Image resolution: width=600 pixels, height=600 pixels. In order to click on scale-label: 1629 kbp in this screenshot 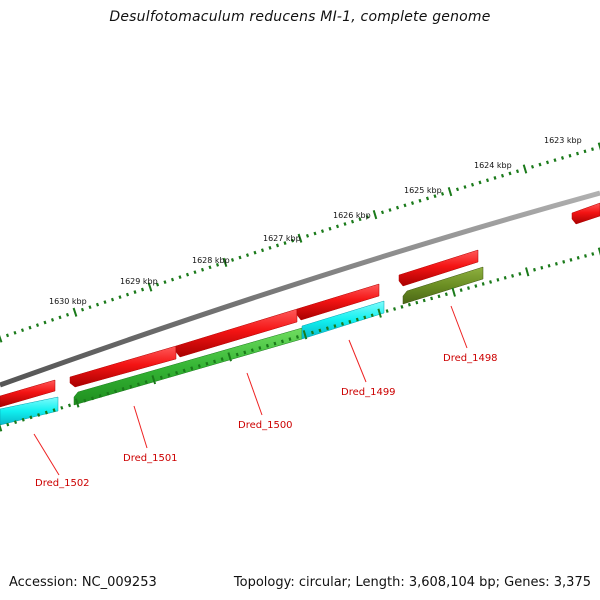, I will do `click(139, 281)`.